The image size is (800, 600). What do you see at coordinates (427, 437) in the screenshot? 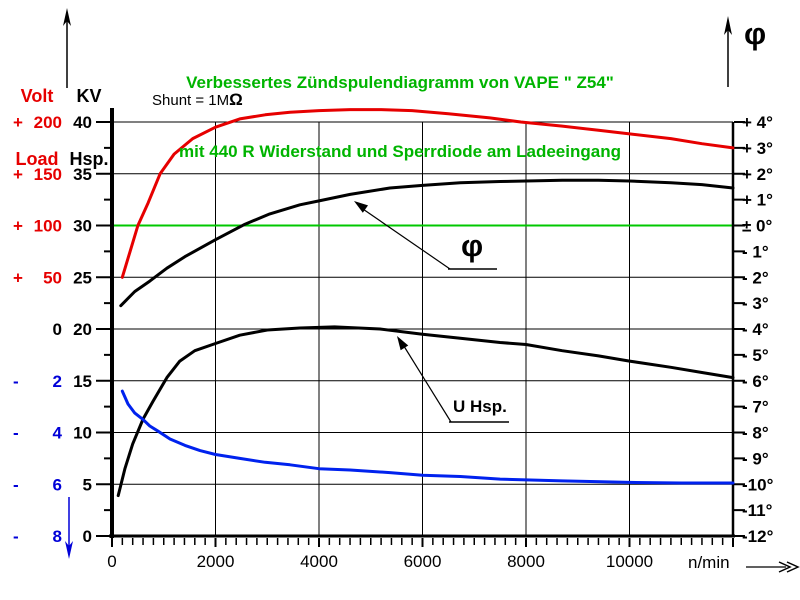
I see `curve-logik-power` at bounding box center [427, 437].